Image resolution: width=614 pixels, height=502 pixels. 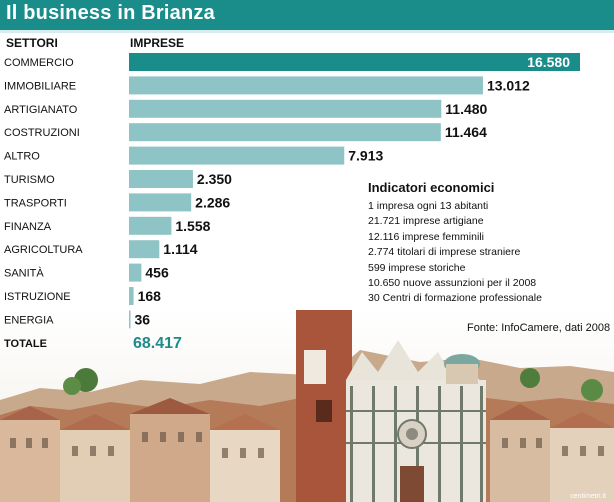 What do you see at coordinates (43, 250) in the screenshot?
I see `category-label: AGRICOLTURA` at bounding box center [43, 250].